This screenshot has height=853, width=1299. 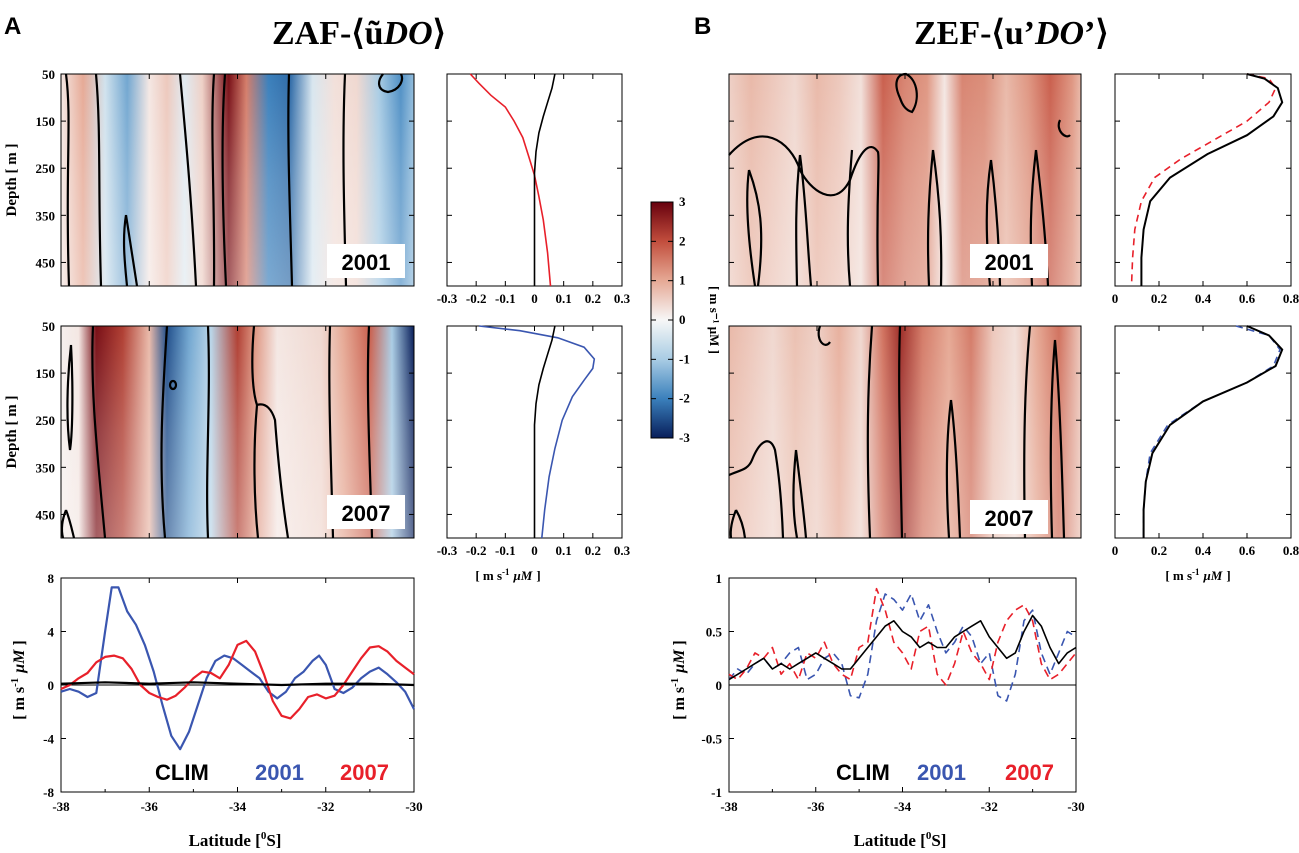 What do you see at coordinates (507, 575) in the screenshot?
I see `profile-a-xlabel: [ m s-1 μM]` at bounding box center [507, 575].